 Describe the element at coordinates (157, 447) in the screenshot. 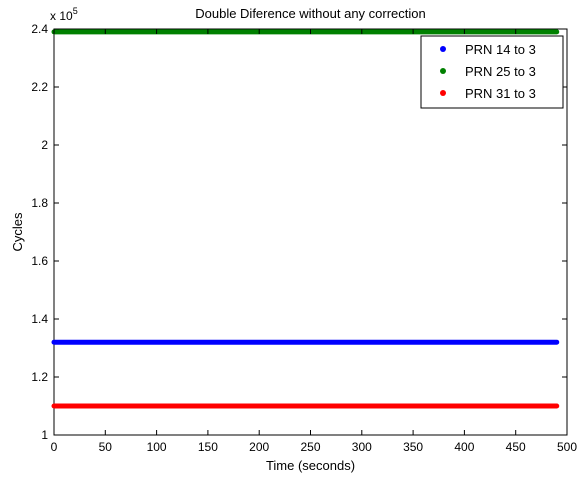

I see `x-tick-label: 100` at that location.